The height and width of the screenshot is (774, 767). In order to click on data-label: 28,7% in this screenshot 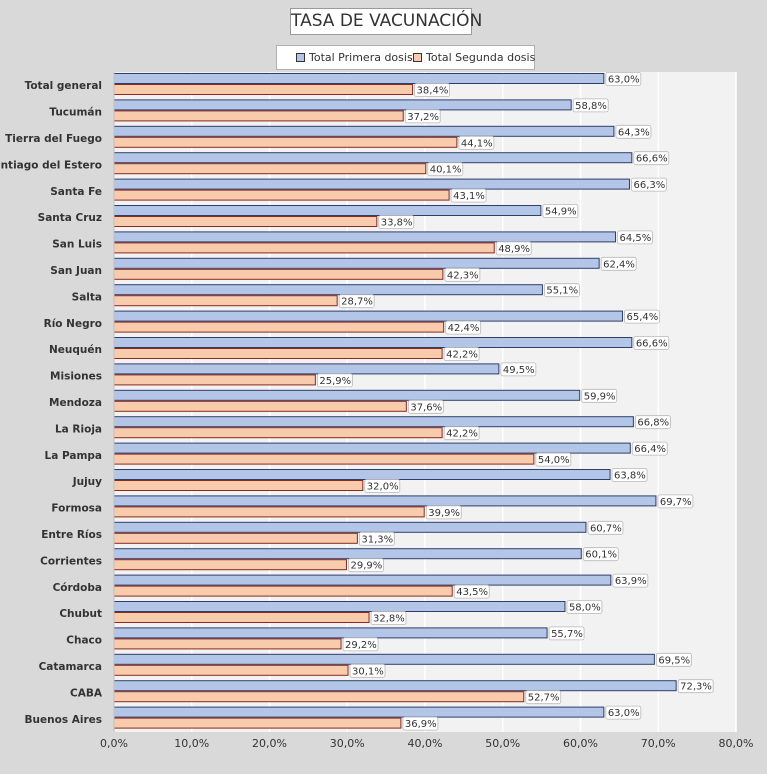, I will do `click(357, 302)`.